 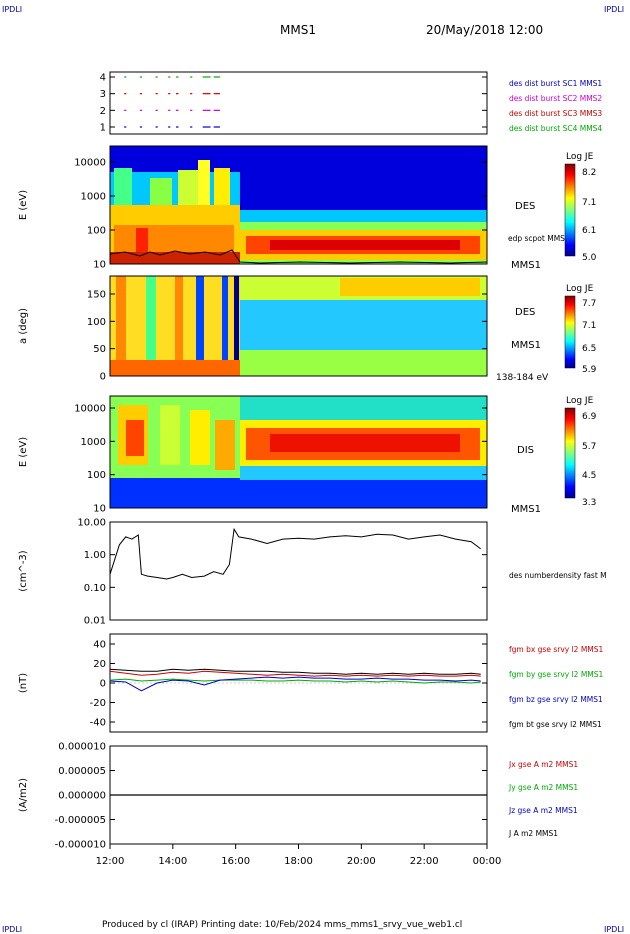 What do you see at coordinates (91, 523) in the screenshot?
I see `density-y-tick-label-0: 10.00` at bounding box center [91, 523].